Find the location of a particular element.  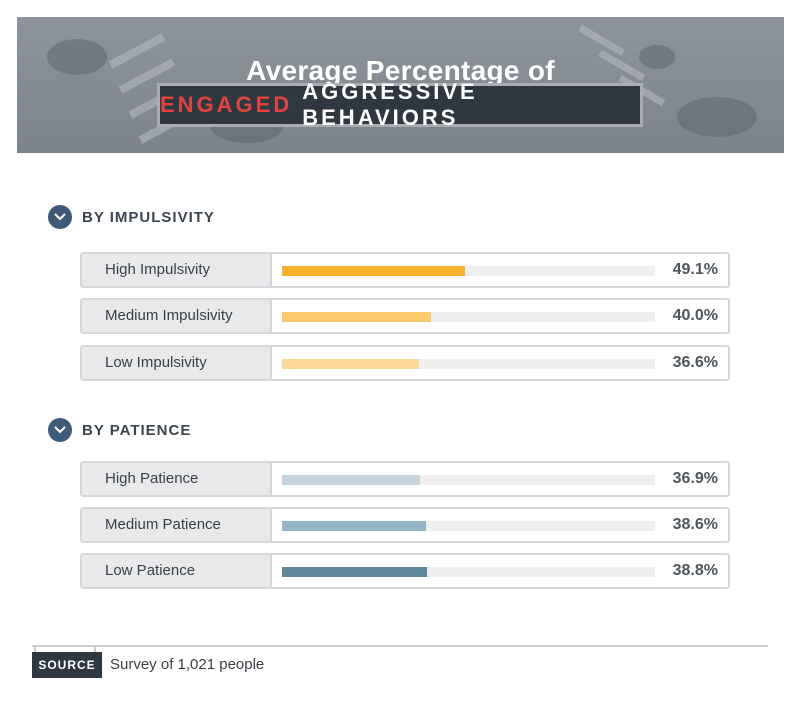

value-label: 38.6% is located at coordinates (695, 524).